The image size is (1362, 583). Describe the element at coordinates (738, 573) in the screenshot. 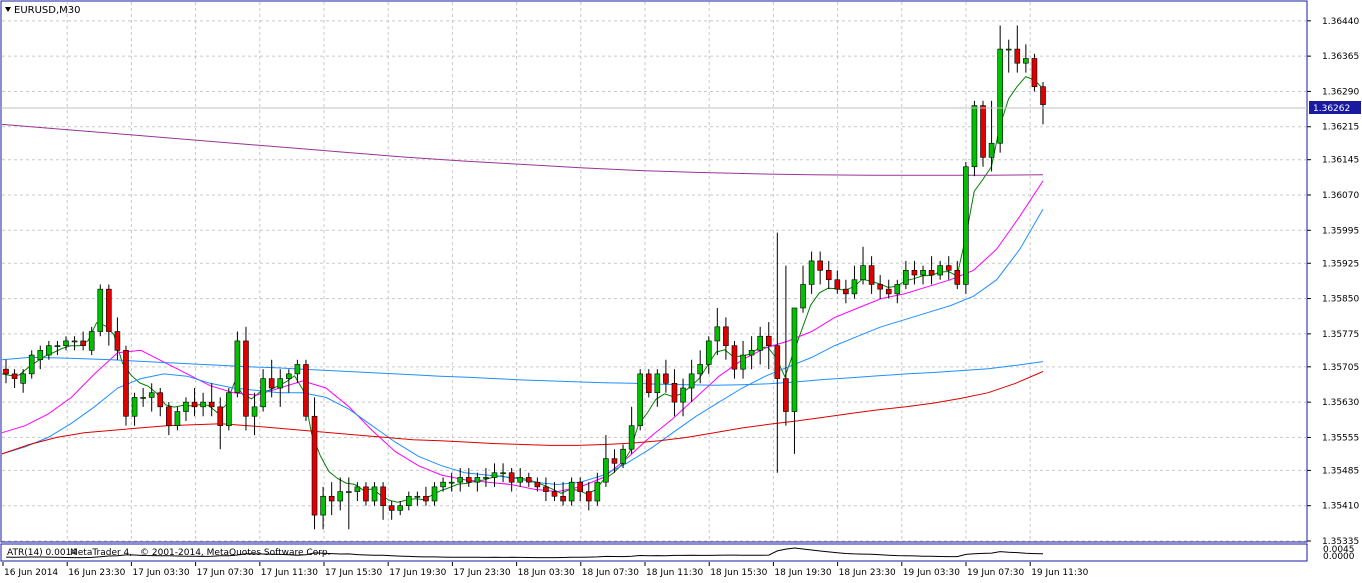

I see `x-tick-label: 18 Jun 15:30` at that location.